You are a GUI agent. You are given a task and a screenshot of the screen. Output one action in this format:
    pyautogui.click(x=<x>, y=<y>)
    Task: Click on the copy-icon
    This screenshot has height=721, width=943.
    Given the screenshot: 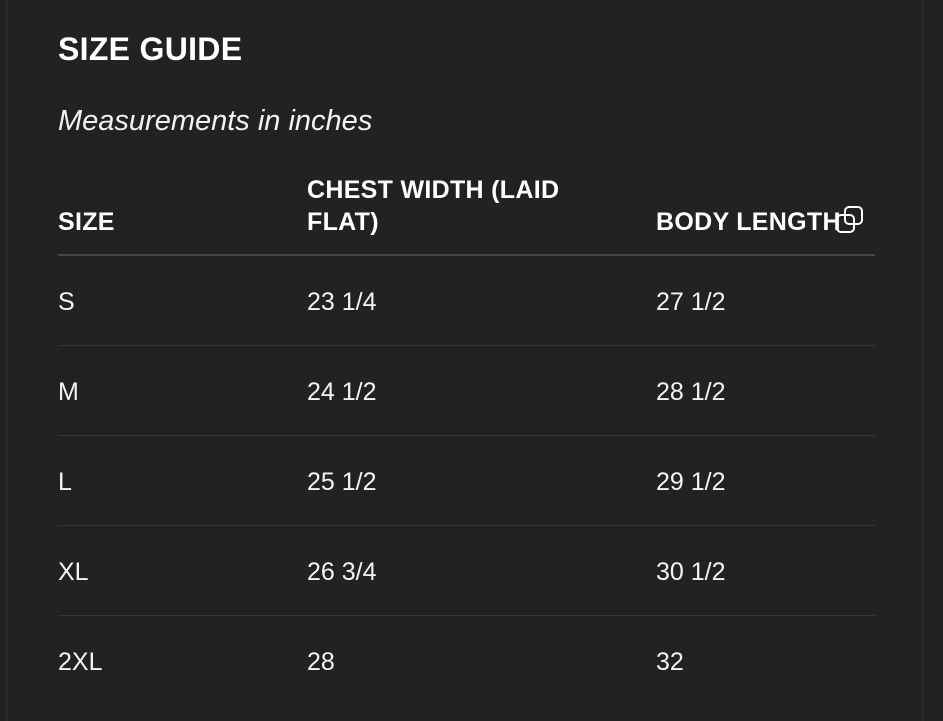 What is the action you would take?
    pyautogui.click(x=850, y=220)
    